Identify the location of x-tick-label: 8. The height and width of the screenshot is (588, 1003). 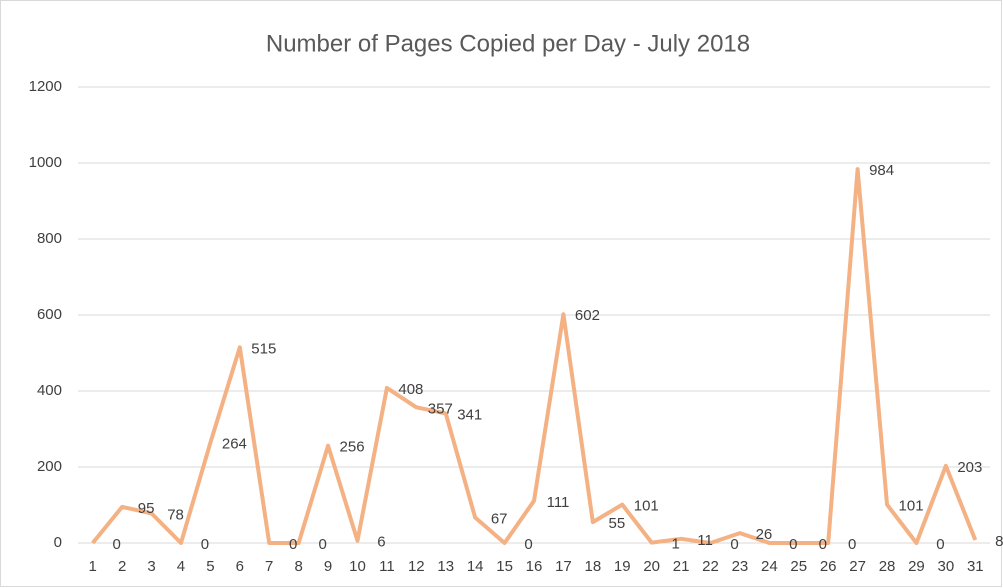
(298, 566).